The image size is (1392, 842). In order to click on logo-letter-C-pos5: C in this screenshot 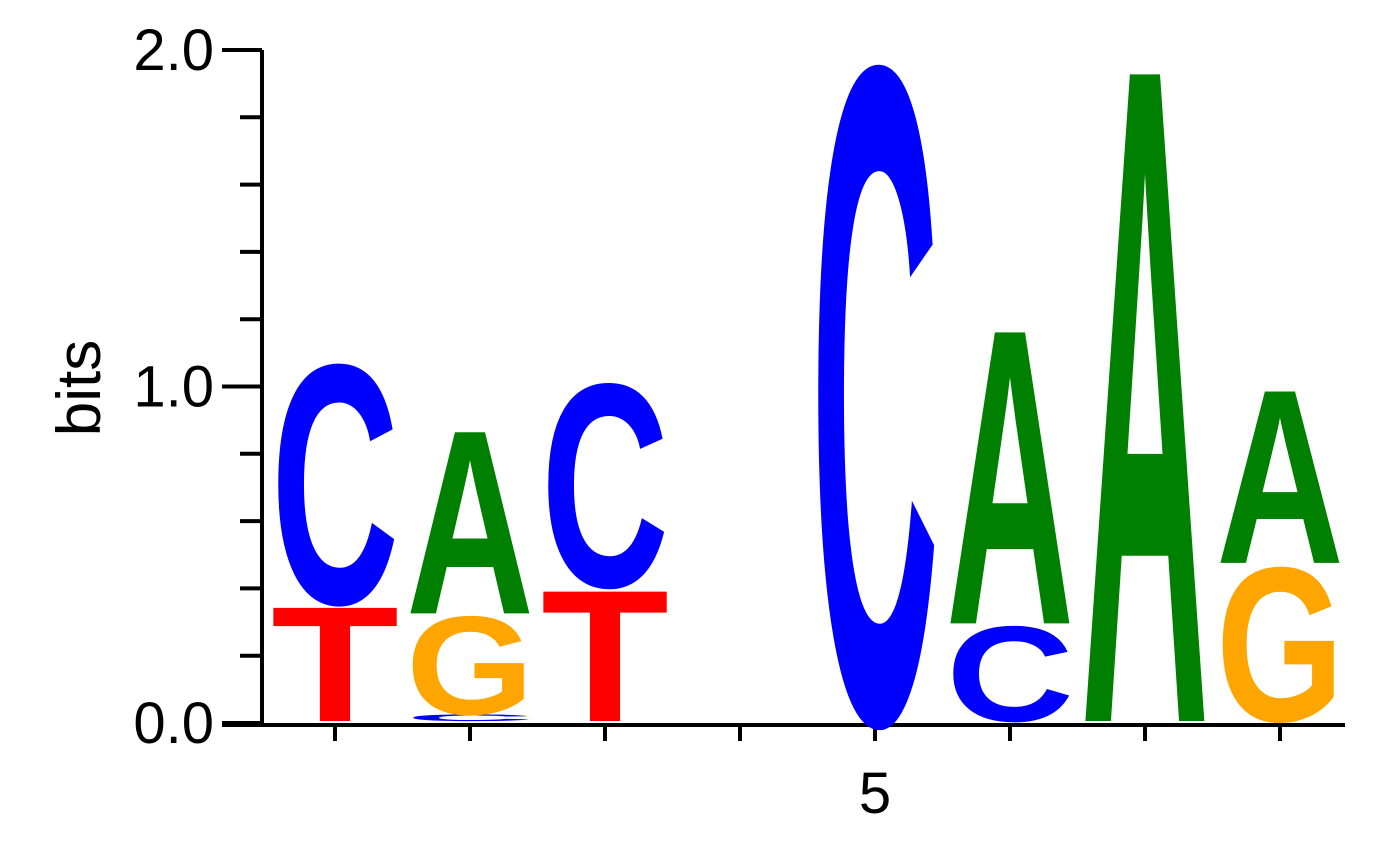, I will do `click(875, 421)`.